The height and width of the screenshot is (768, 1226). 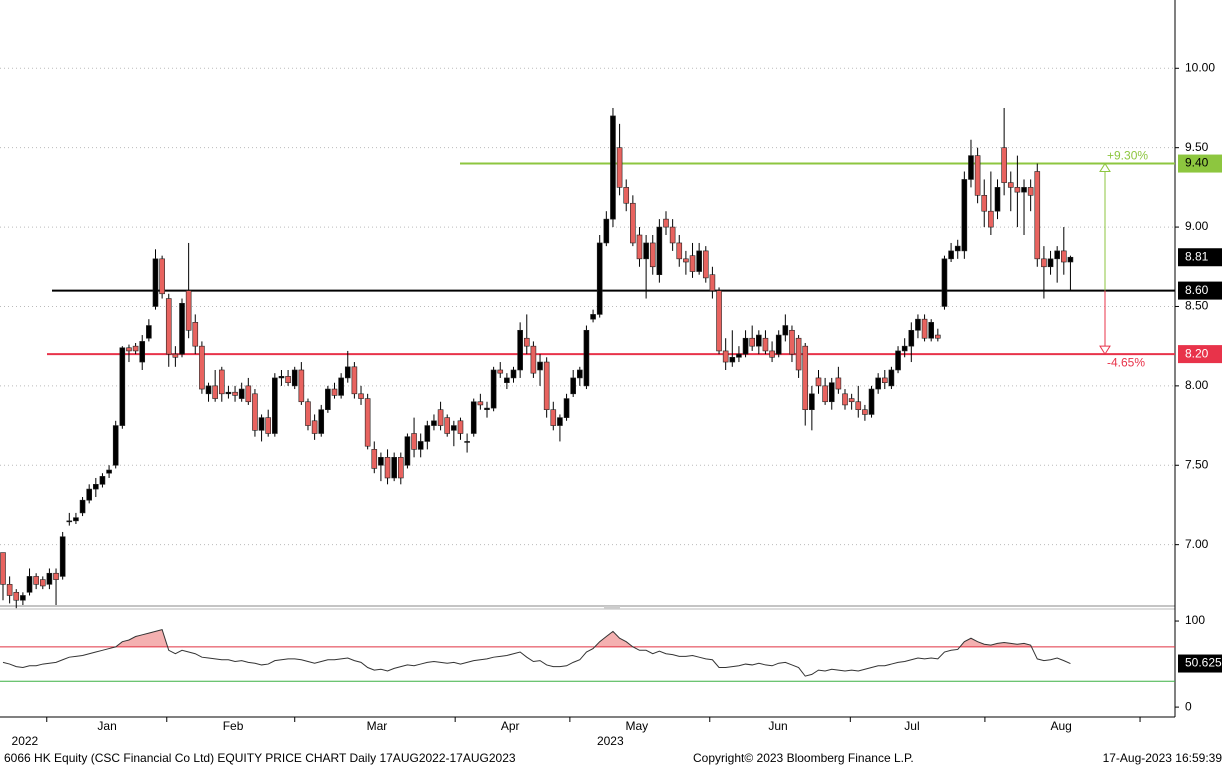 I want to click on y-tick-label: 8.50, so click(x=1197, y=306).